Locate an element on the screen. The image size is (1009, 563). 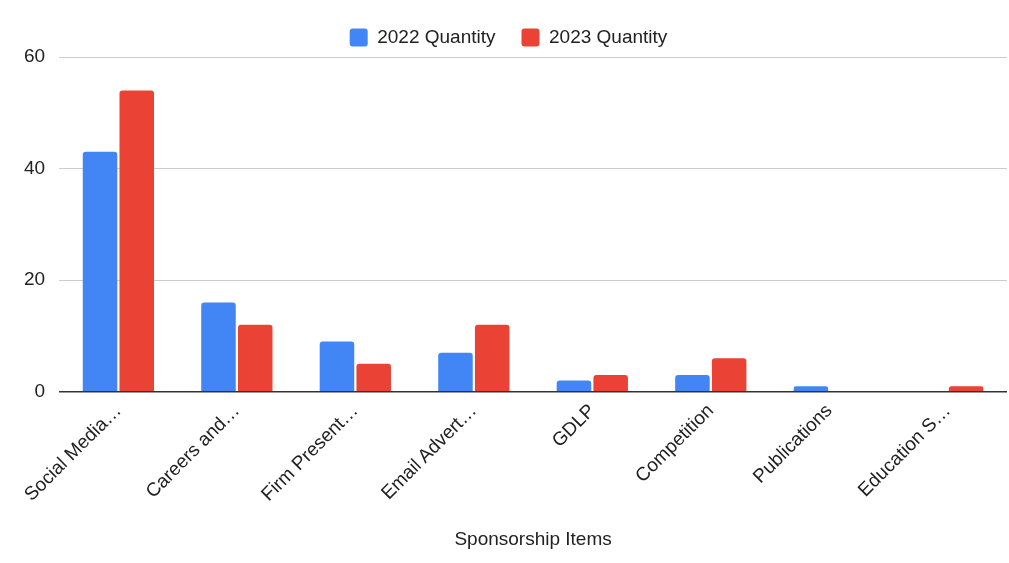
y-tick-label: 40 is located at coordinates (34, 167).